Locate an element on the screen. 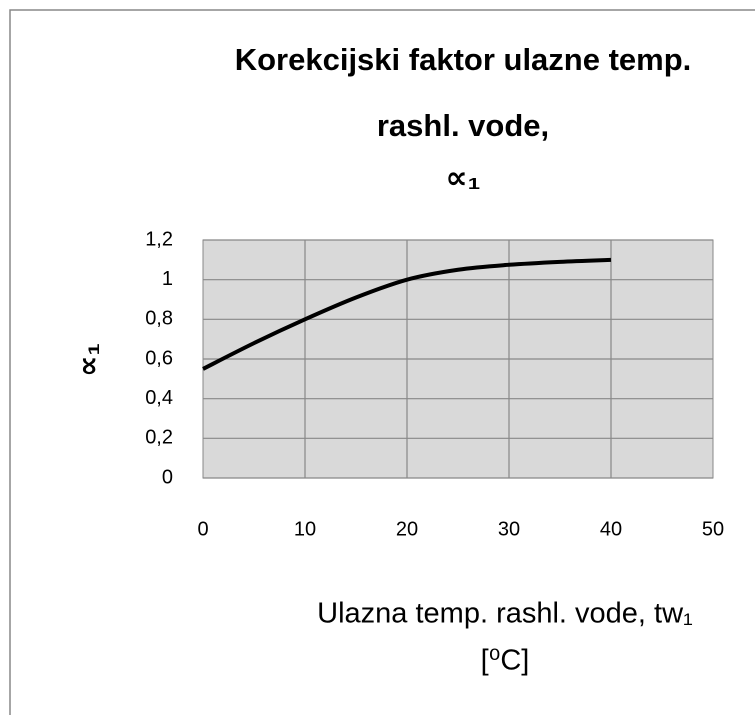 The height and width of the screenshot is (715, 755). chart-title: rashl. vode, is located at coordinates (463, 125).